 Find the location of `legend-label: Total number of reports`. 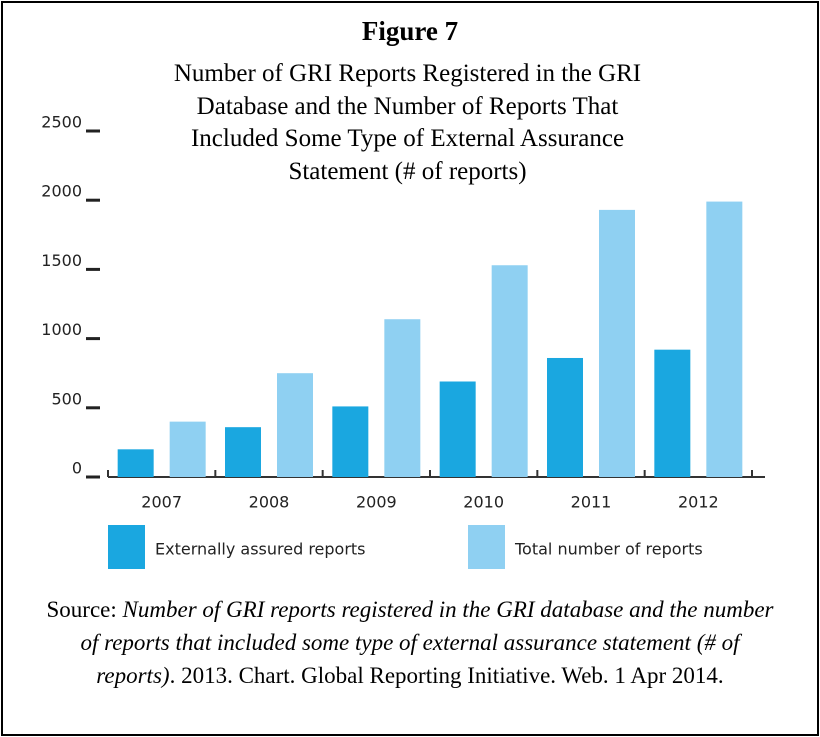

legend-label: Total number of reports is located at coordinates (608, 549).